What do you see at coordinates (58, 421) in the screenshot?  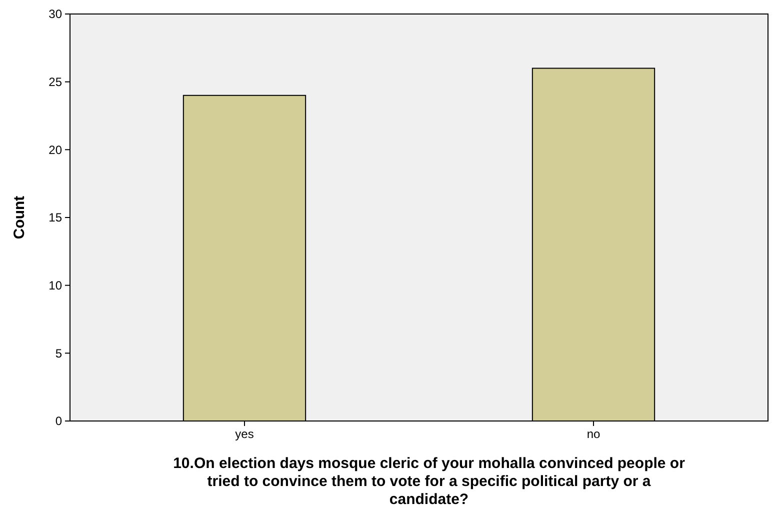 I see `y-tick-label: 0` at bounding box center [58, 421].